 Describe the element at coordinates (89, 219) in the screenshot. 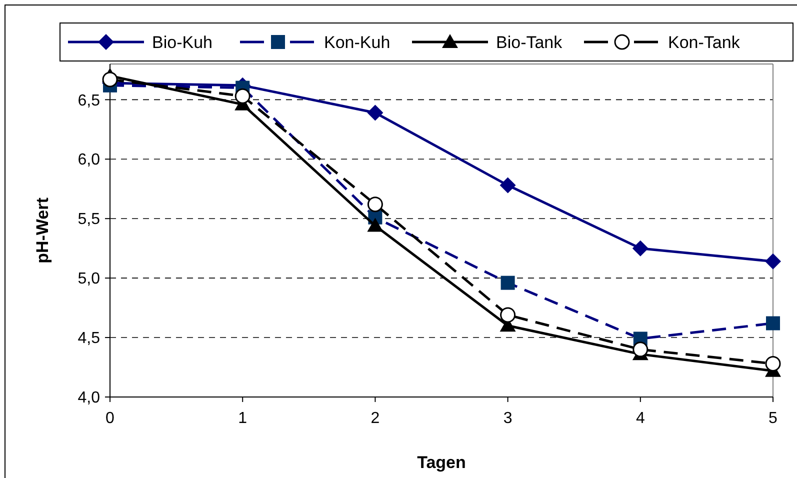

I see `y-tick-label: 5,5` at that location.